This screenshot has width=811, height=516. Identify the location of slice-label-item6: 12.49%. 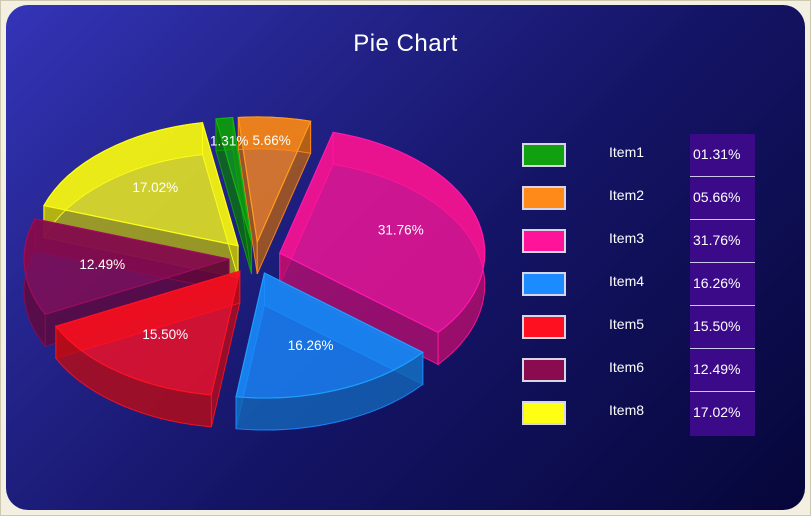
(102, 264).